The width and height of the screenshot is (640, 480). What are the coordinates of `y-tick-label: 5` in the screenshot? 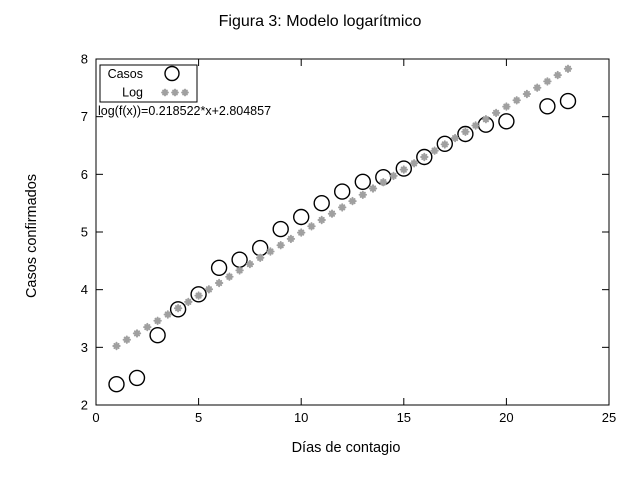 It's located at (84, 232).